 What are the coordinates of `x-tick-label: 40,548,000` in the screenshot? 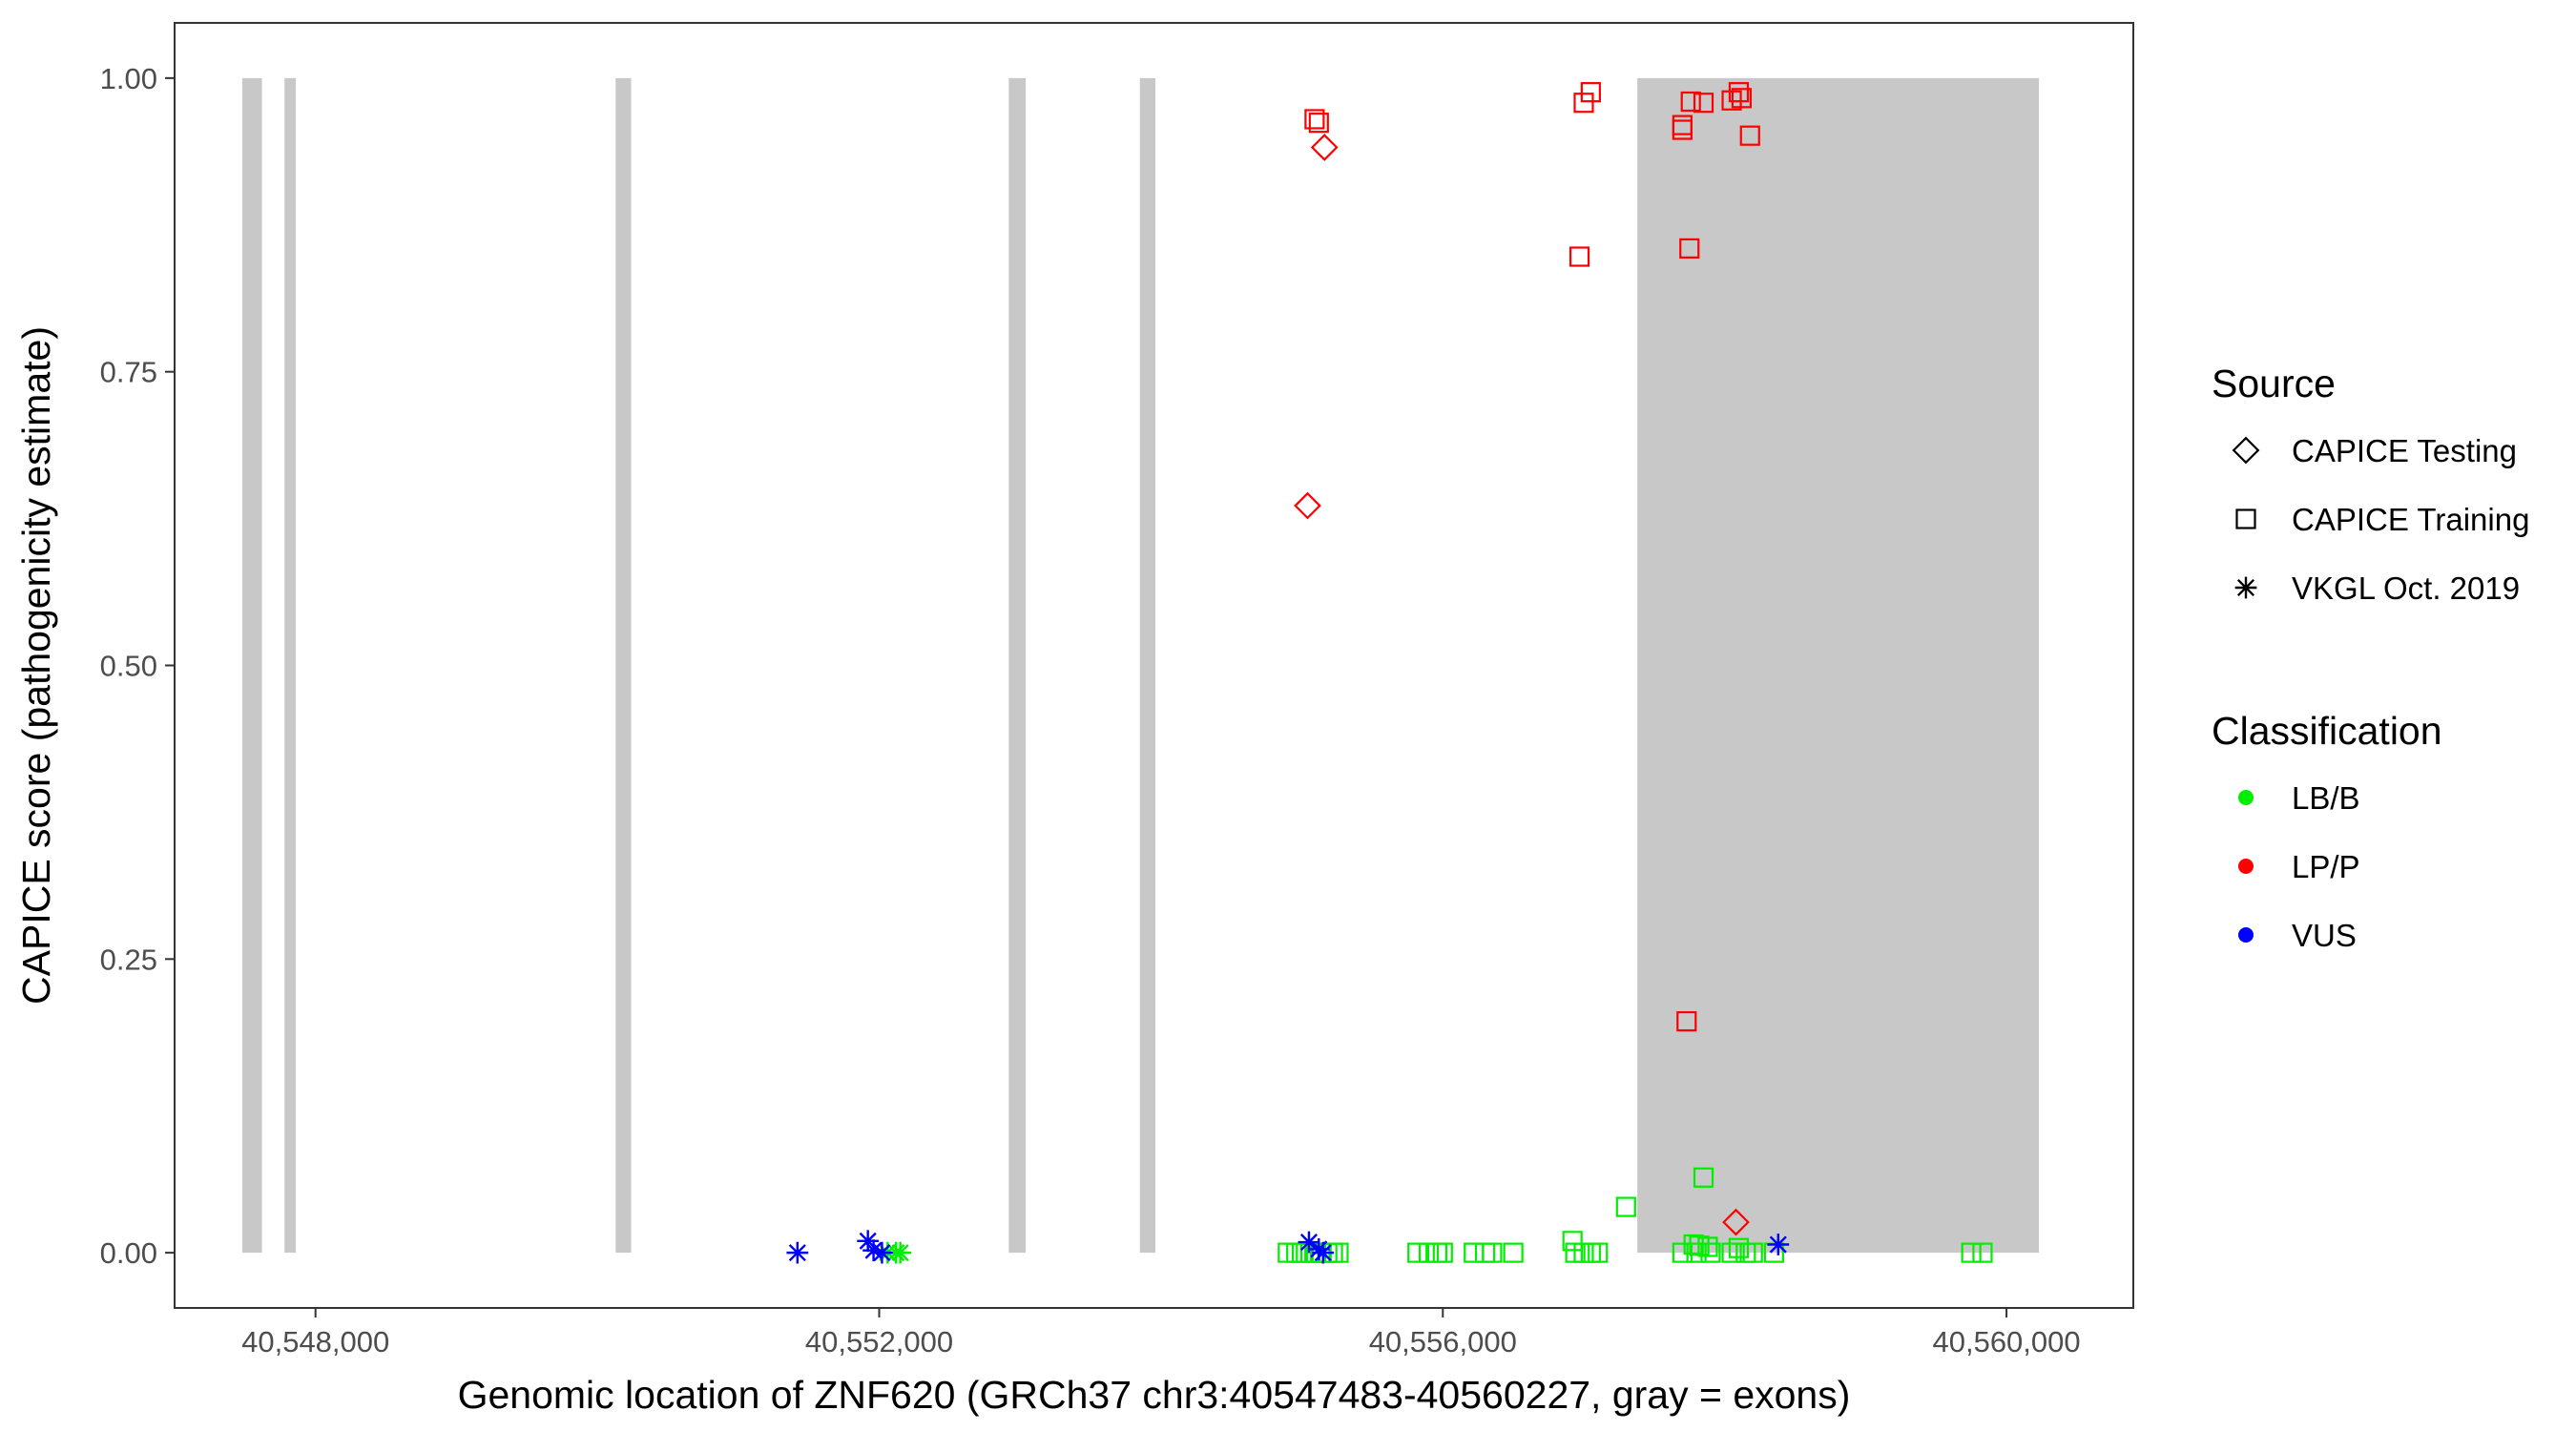 It's located at (315, 1341).